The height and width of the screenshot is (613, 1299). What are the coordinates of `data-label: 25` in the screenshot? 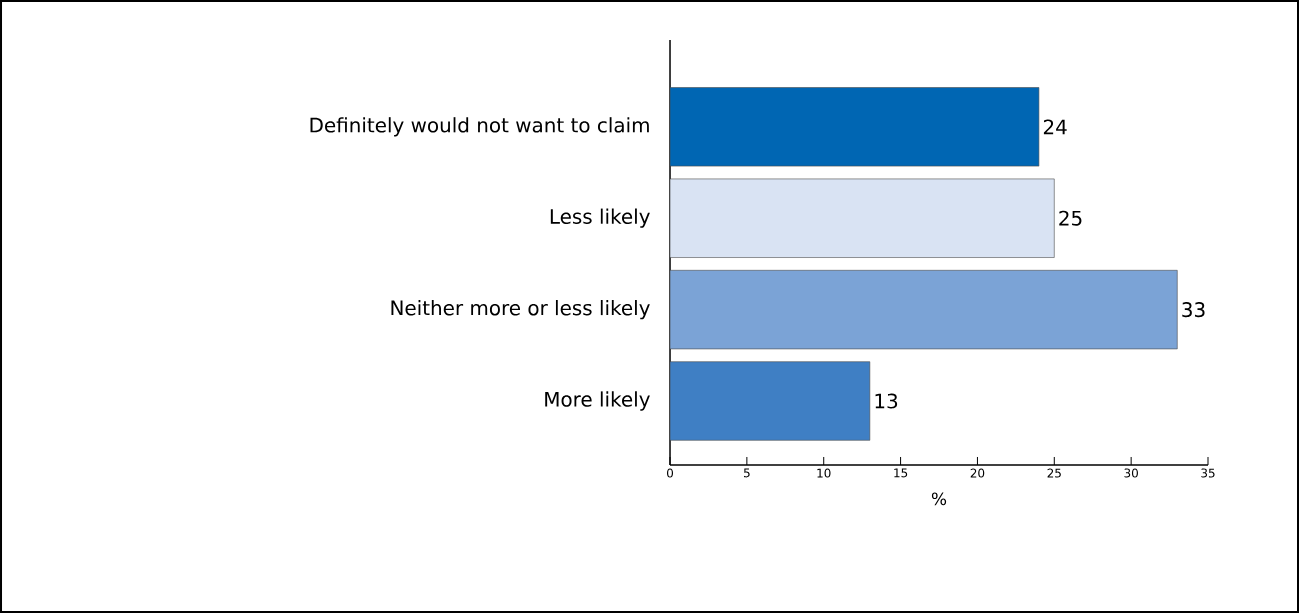 It's located at (1070, 218).